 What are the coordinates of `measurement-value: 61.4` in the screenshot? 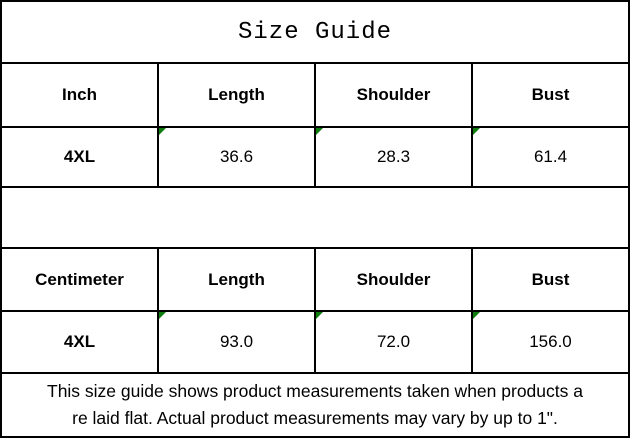 It's located at (550, 156).